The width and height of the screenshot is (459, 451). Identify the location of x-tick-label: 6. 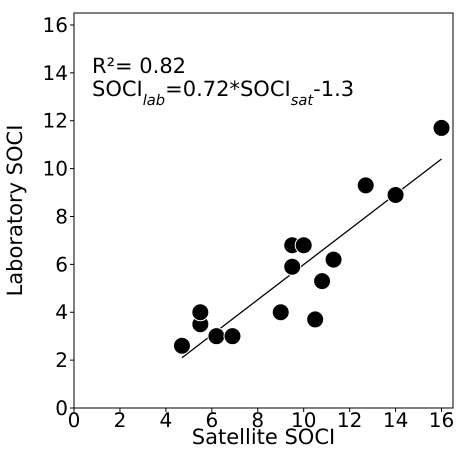
(211, 420).